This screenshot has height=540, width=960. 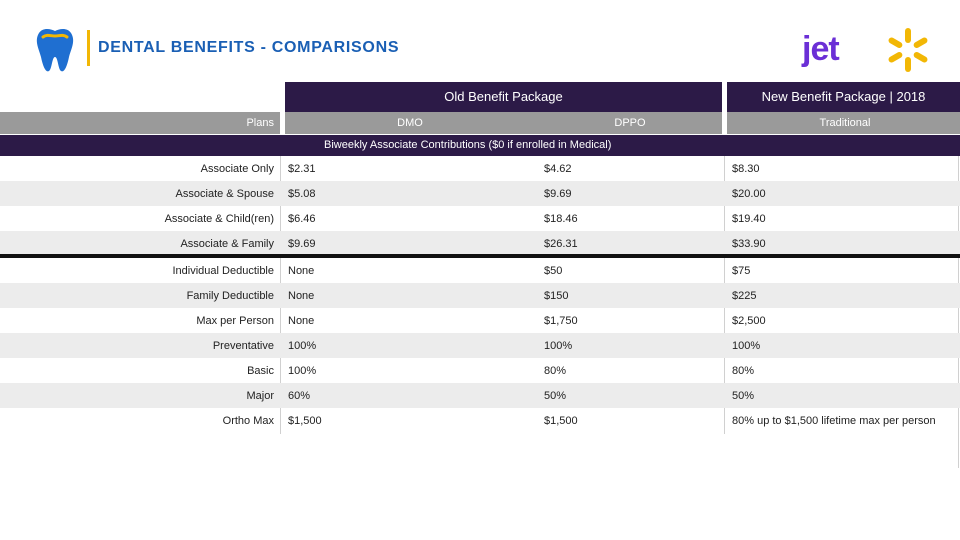 What do you see at coordinates (503, 123) in the screenshot?
I see `old-plans-cell` at bounding box center [503, 123].